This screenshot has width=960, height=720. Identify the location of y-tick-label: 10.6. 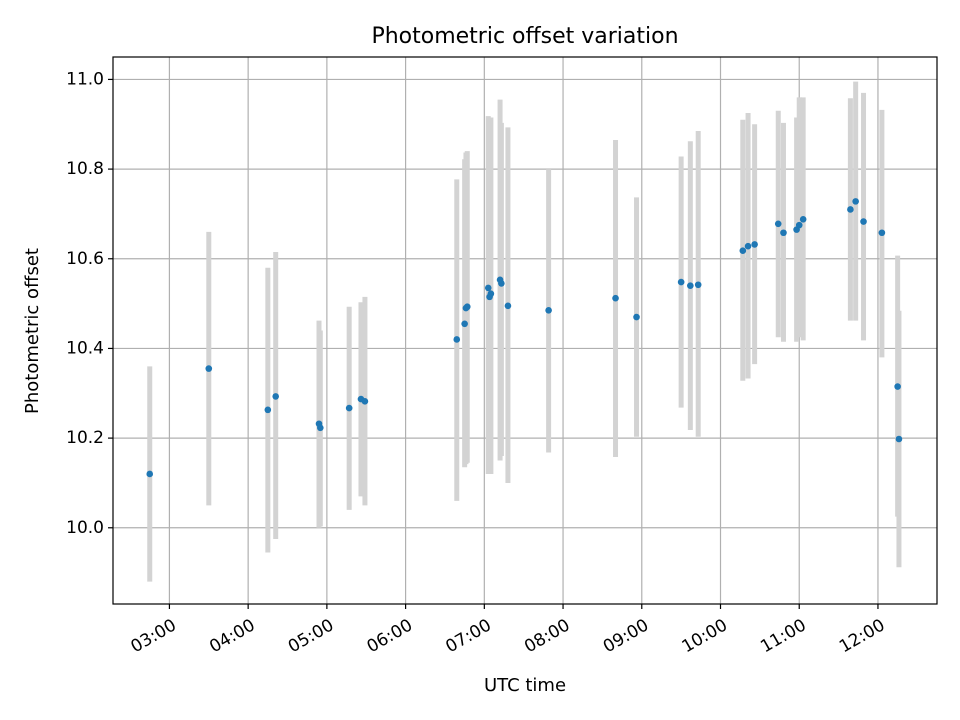
(85, 259).